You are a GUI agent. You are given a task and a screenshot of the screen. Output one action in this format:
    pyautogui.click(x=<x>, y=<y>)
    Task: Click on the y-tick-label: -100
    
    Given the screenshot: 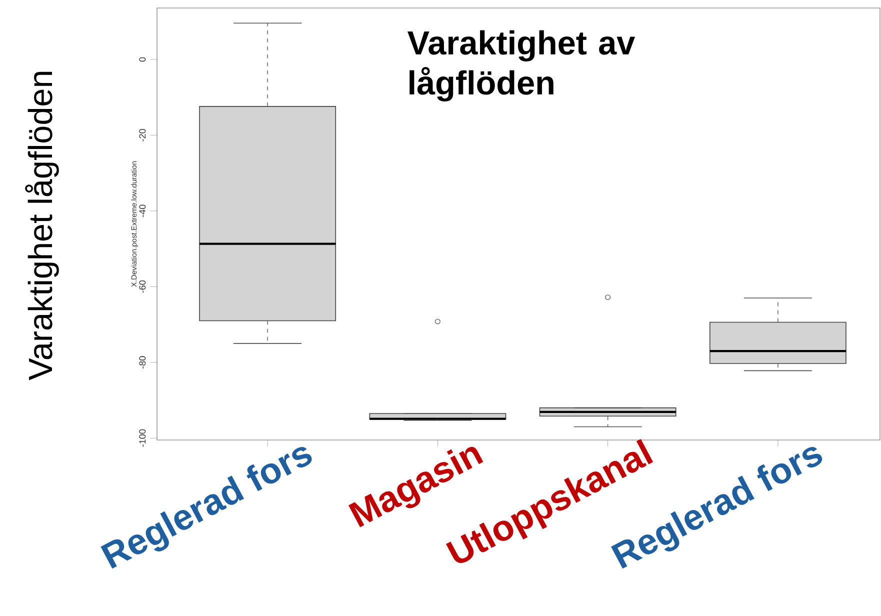 What is the action you would take?
    pyautogui.click(x=142, y=438)
    